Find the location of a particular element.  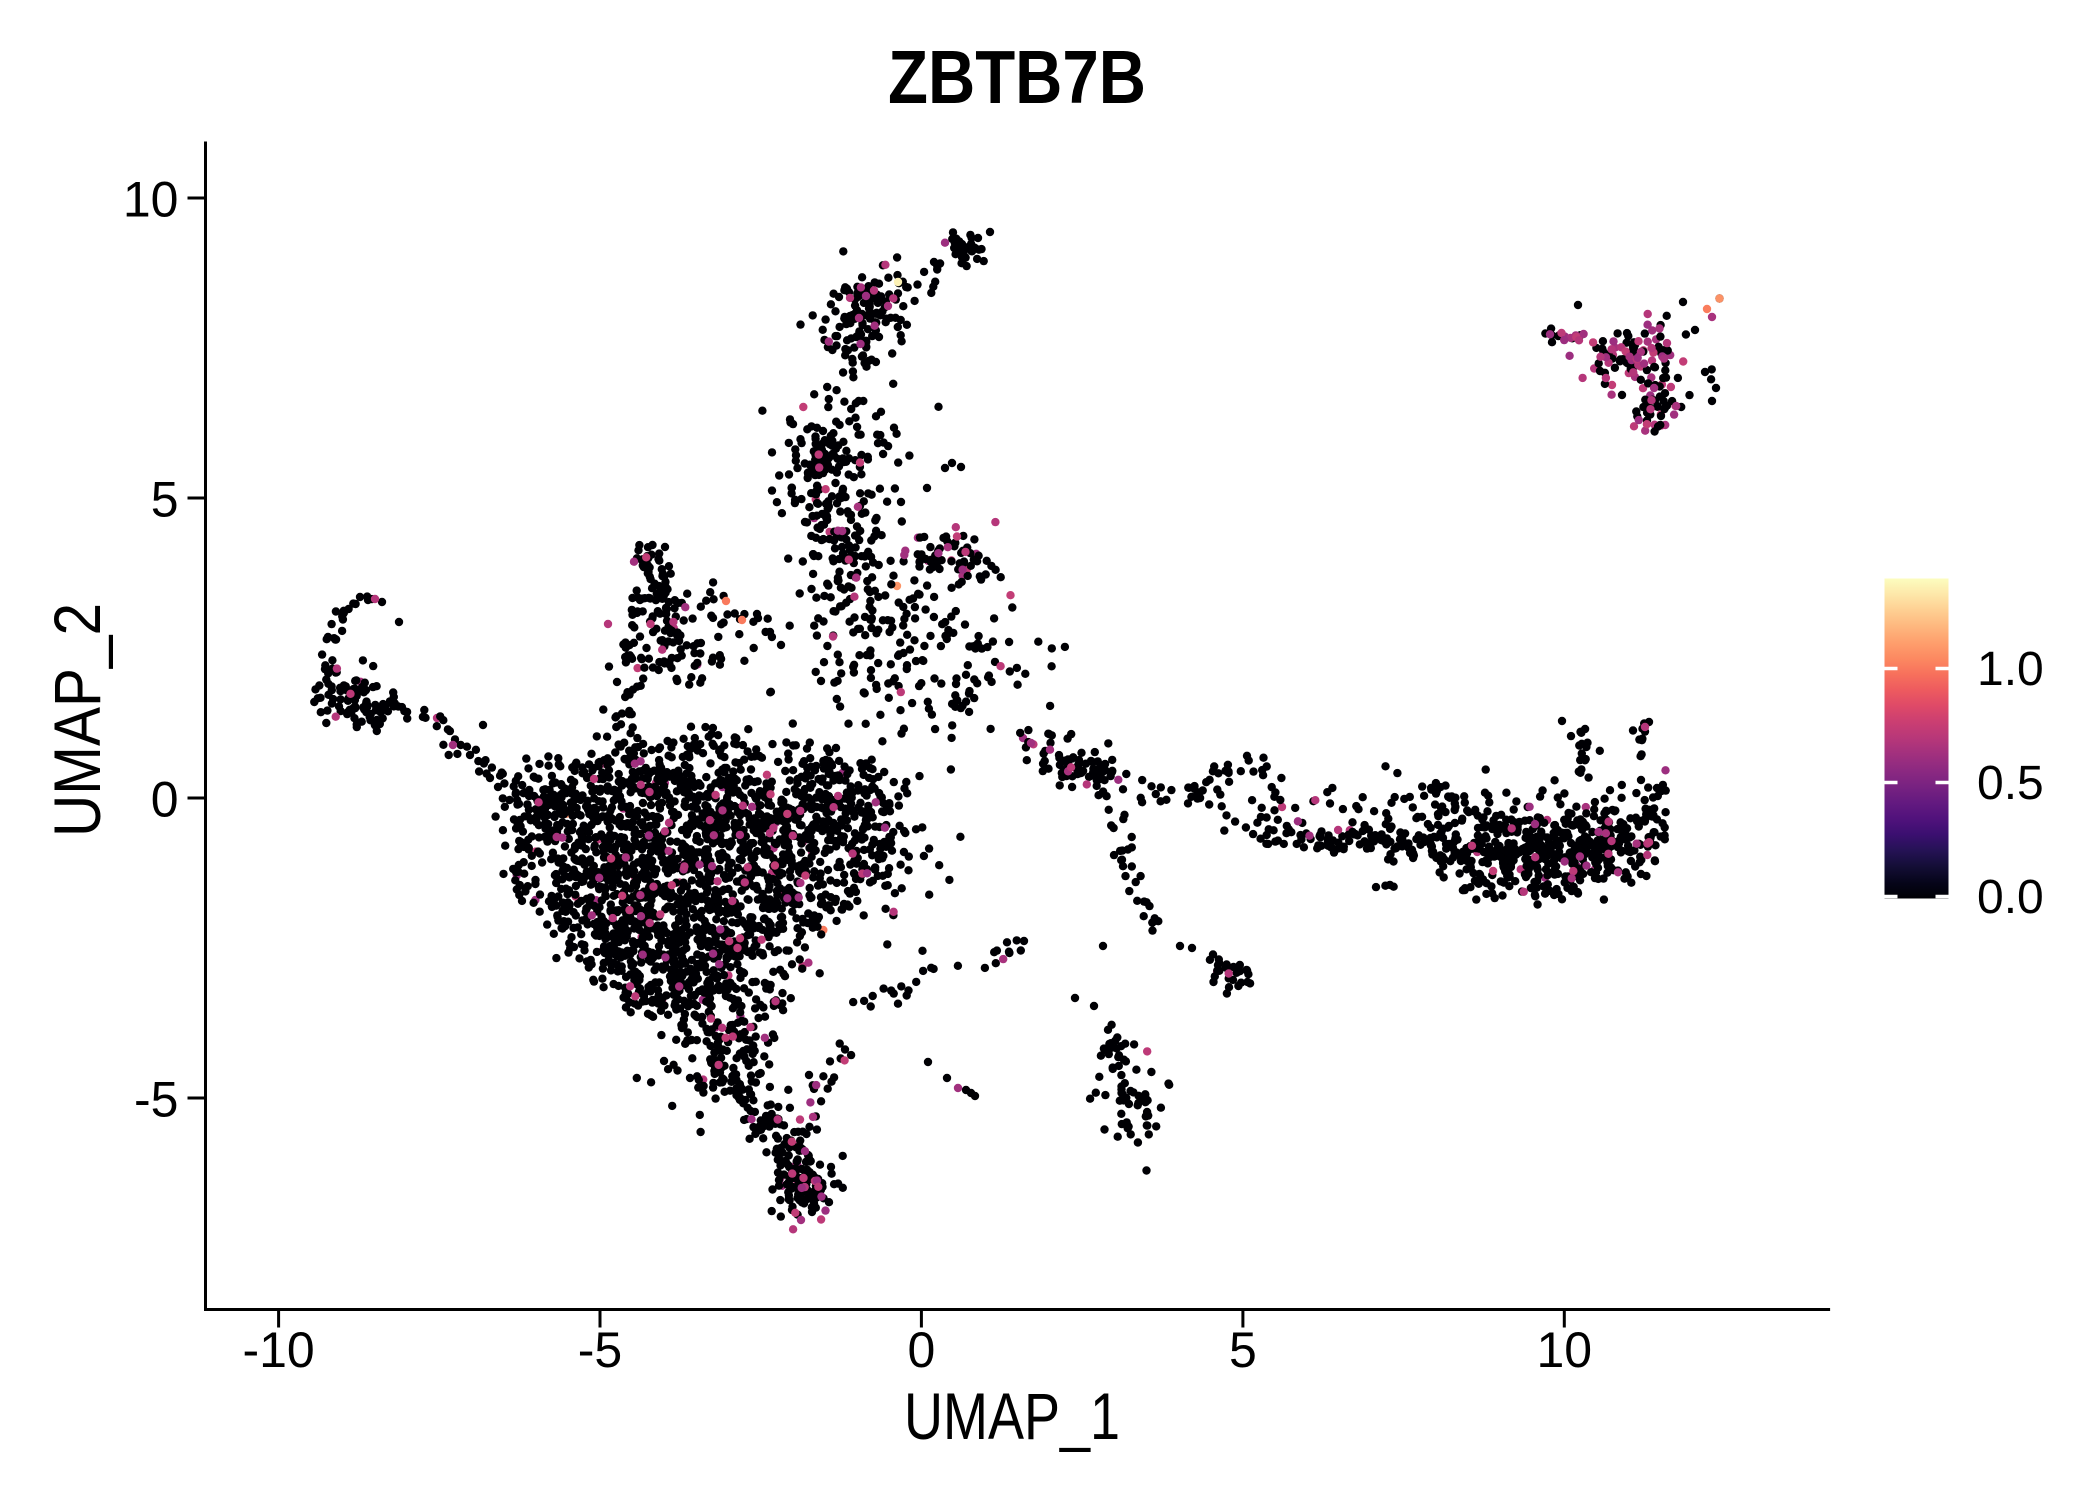

svg-text: 0.5 is located at coordinates (2010, 783).